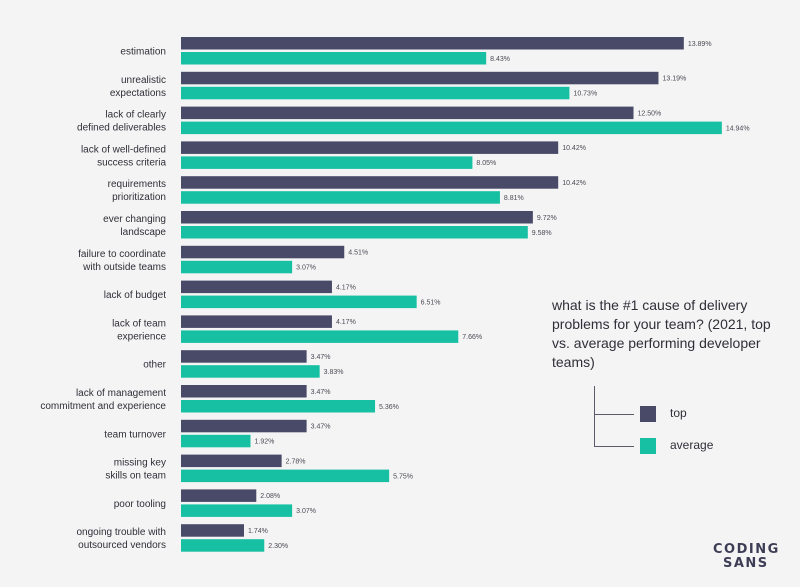 This screenshot has height=587, width=800. What do you see at coordinates (135, 295) in the screenshot?
I see `category-label-7: lack of budget` at bounding box center [135, 295].